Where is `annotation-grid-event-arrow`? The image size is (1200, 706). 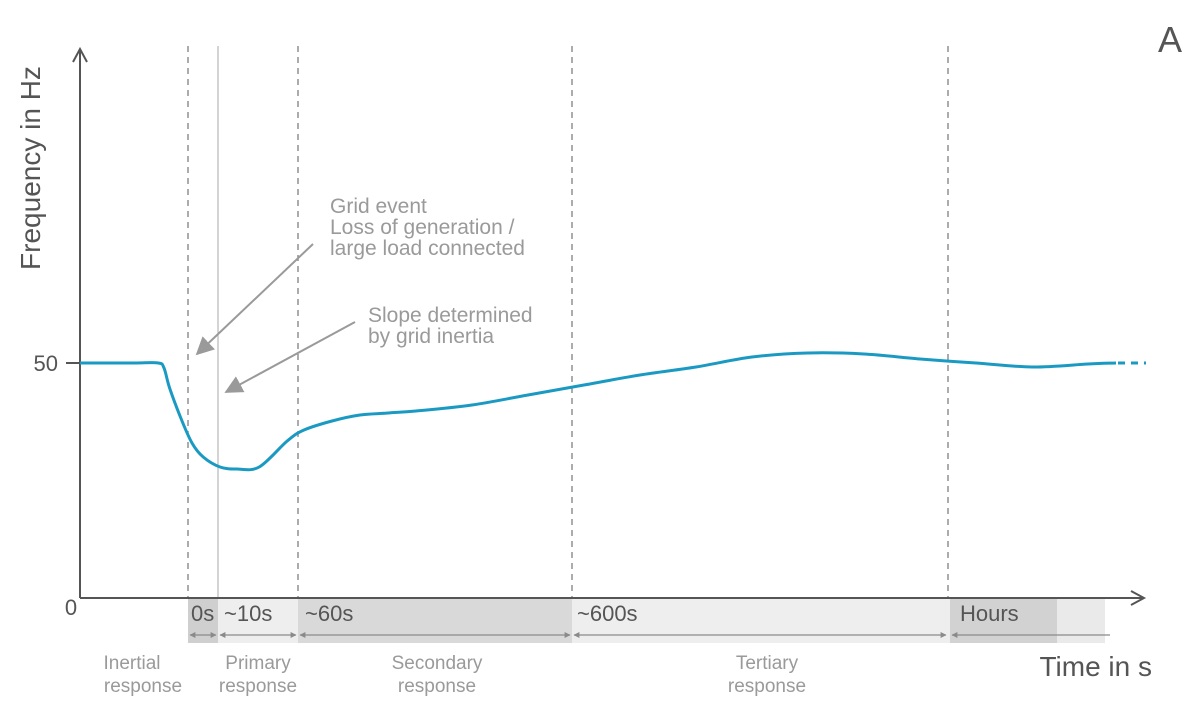 annotation-grid-event-arrow is located at coordinates (254, 299).